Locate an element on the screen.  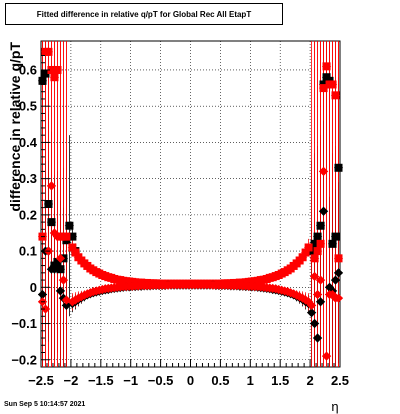
x-tick-label: −1.5 is located at coordinates (101, 380).